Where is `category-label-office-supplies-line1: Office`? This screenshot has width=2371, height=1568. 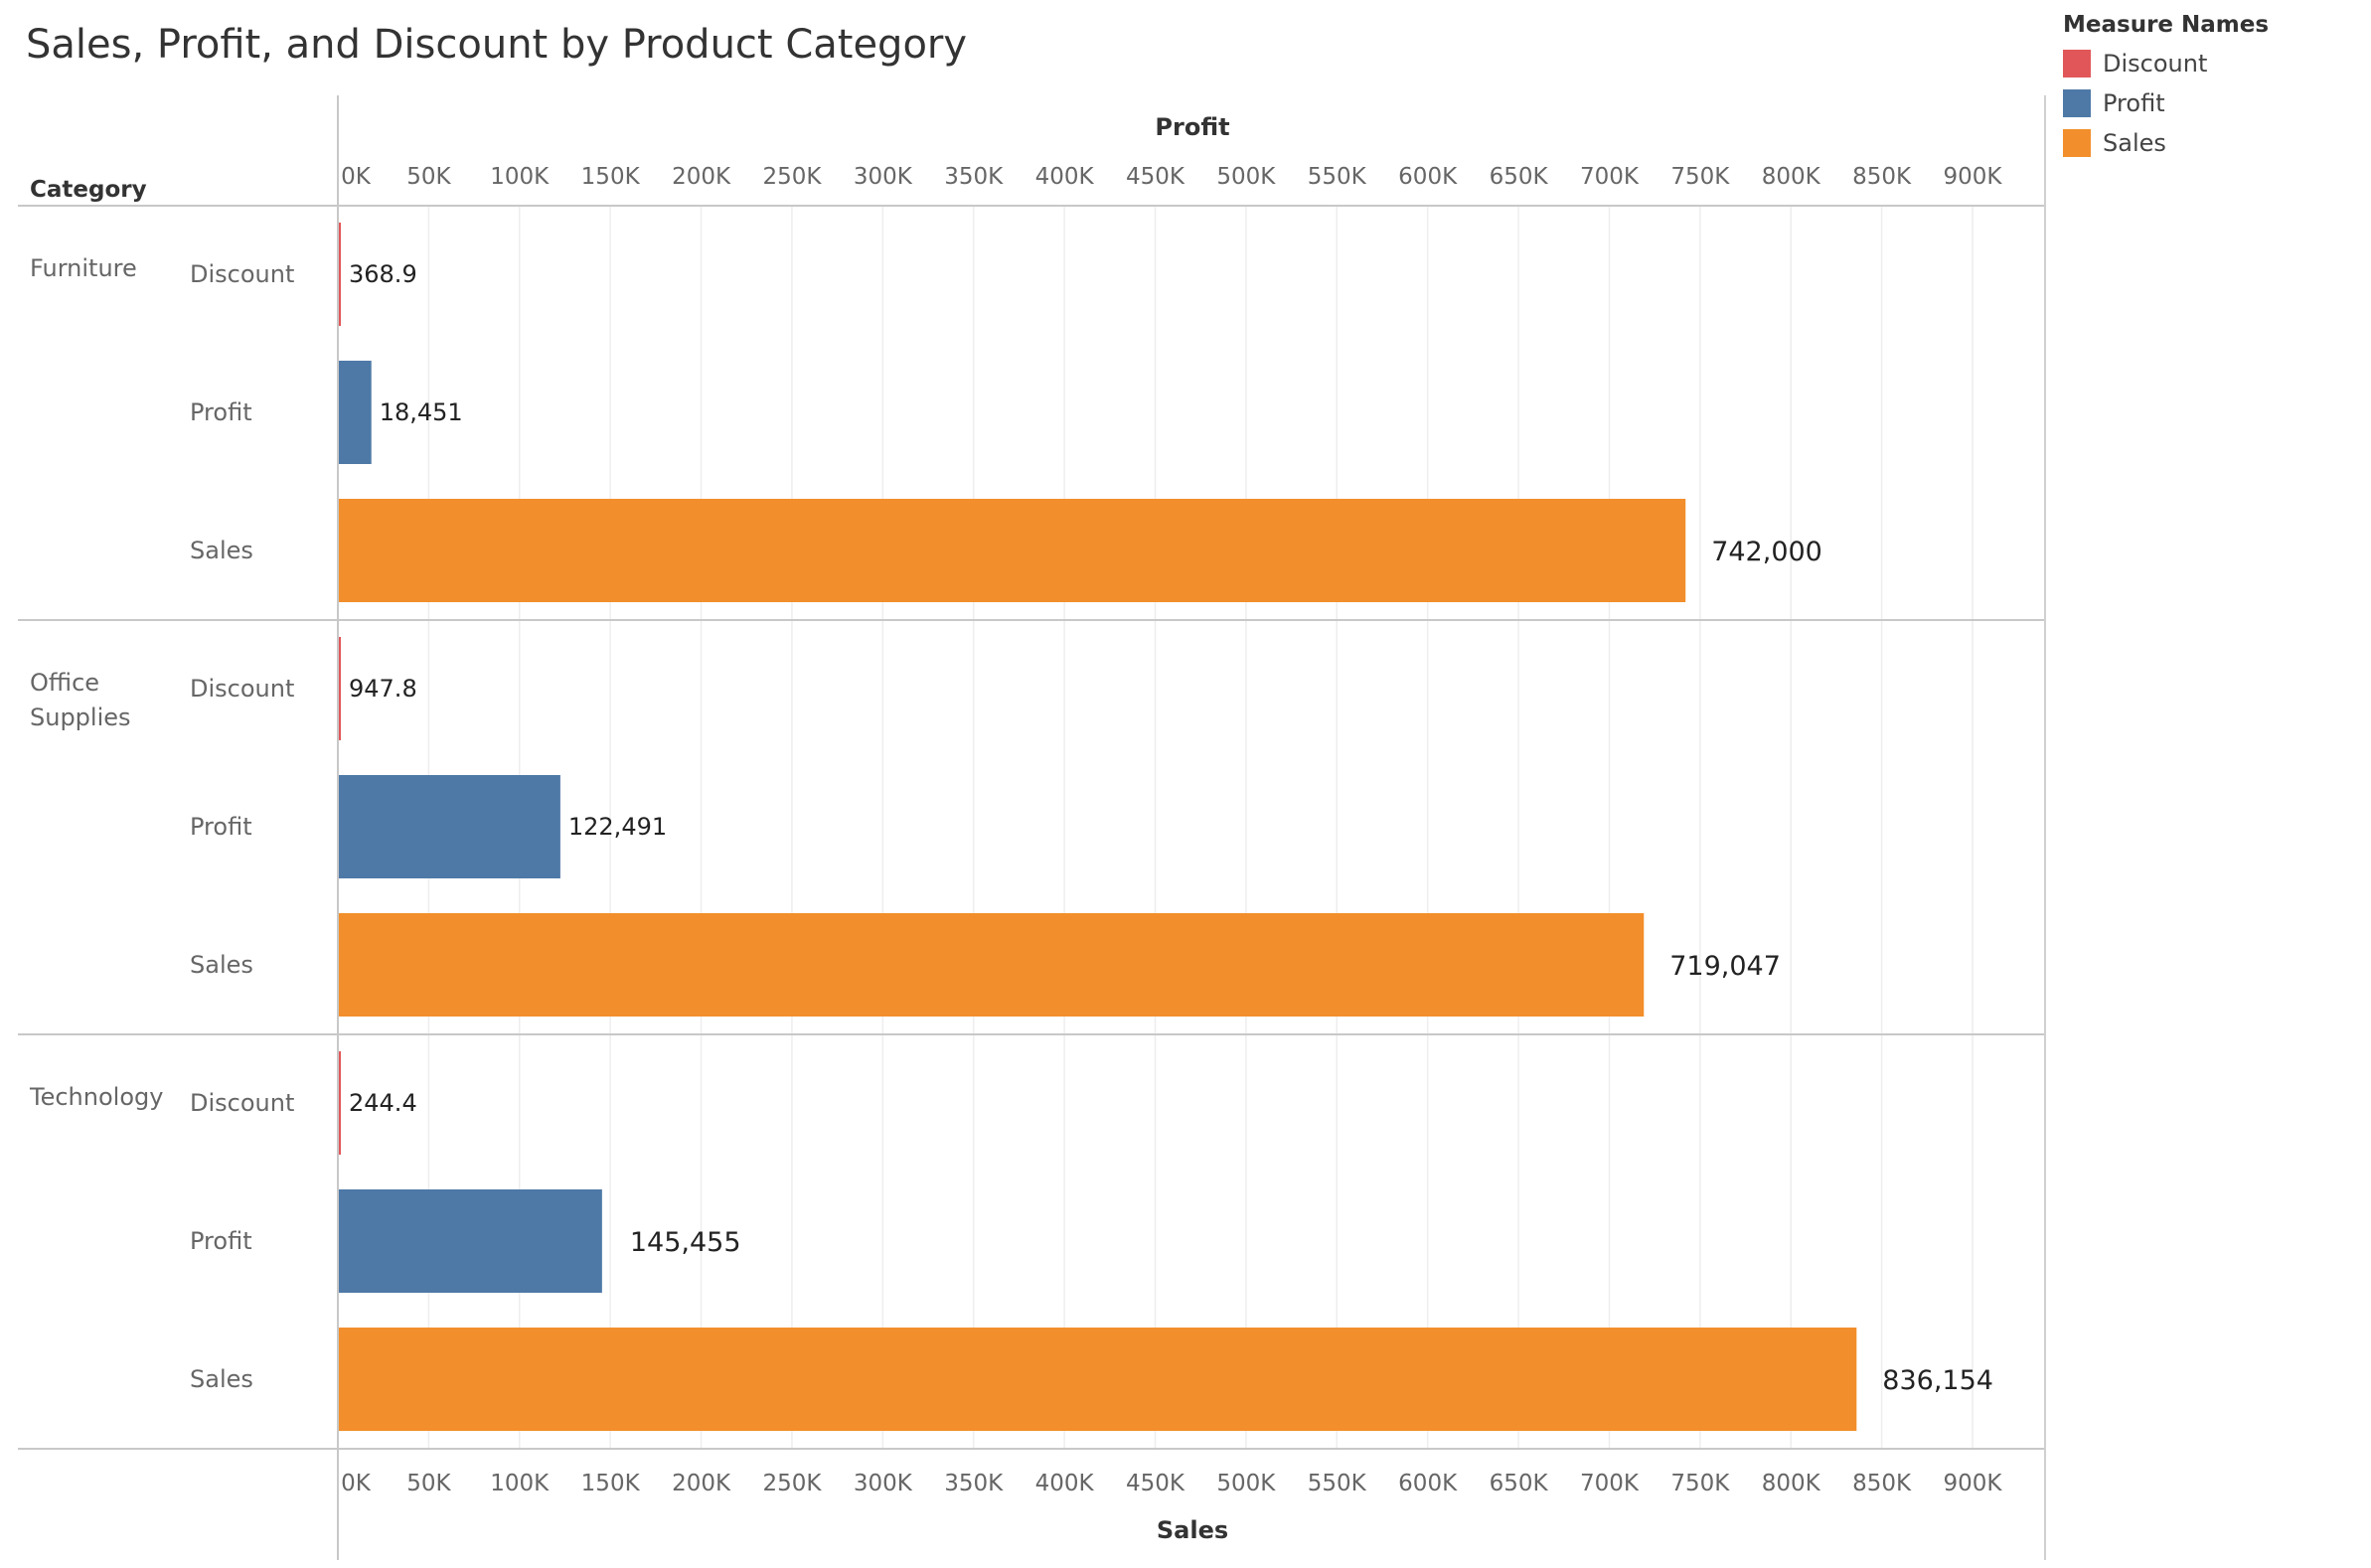 category-label-office-supplies-line1: Office is located at coordinates (64, 683).